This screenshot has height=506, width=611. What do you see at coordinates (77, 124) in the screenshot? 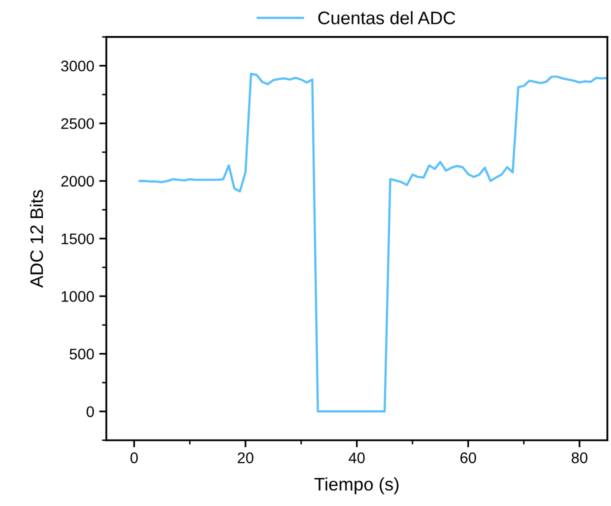
I see `y-tick-label: 2500` at bounding box center [77, 124].